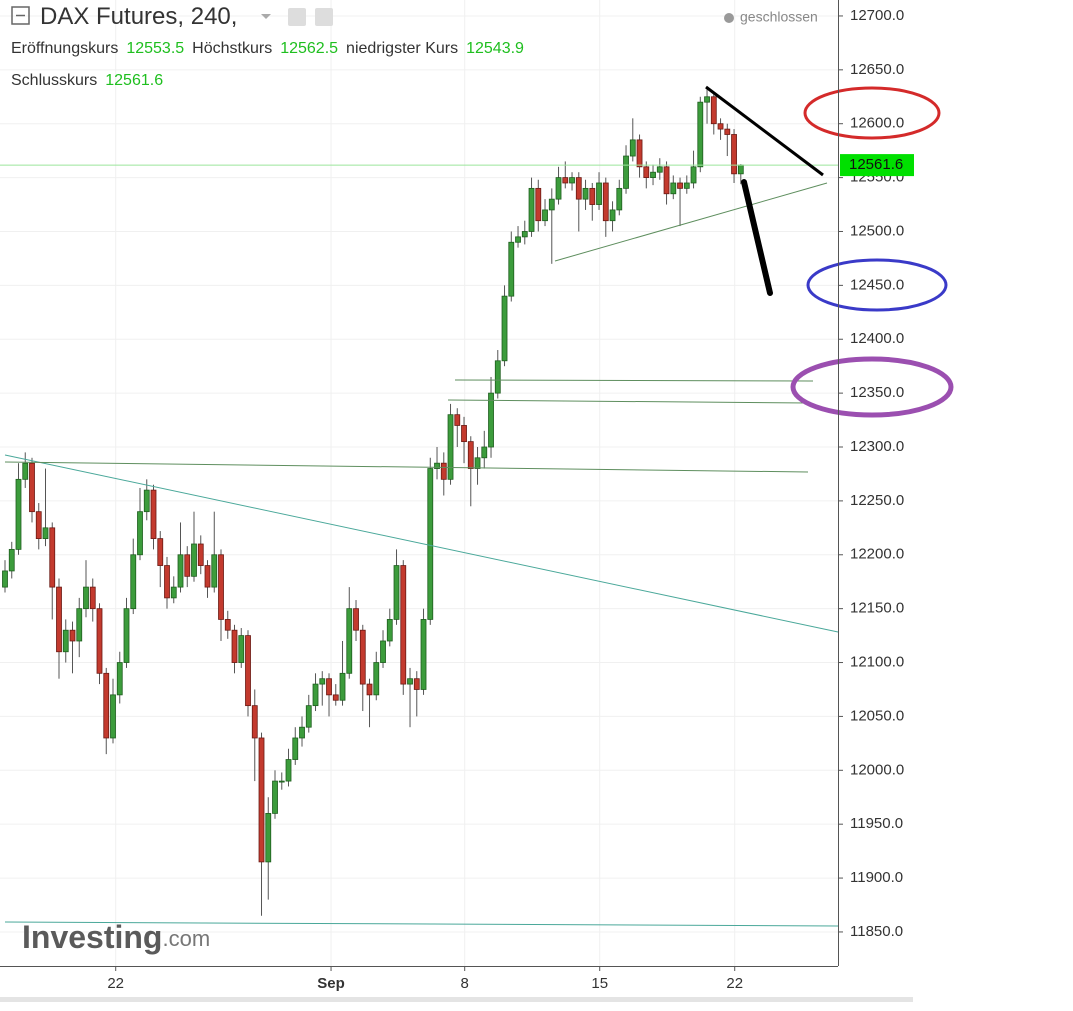  What do you see at coordinates (877, 15) in the screenshot?
I see `y-tick-label: 12700.0` at bounding box center [877, 15].